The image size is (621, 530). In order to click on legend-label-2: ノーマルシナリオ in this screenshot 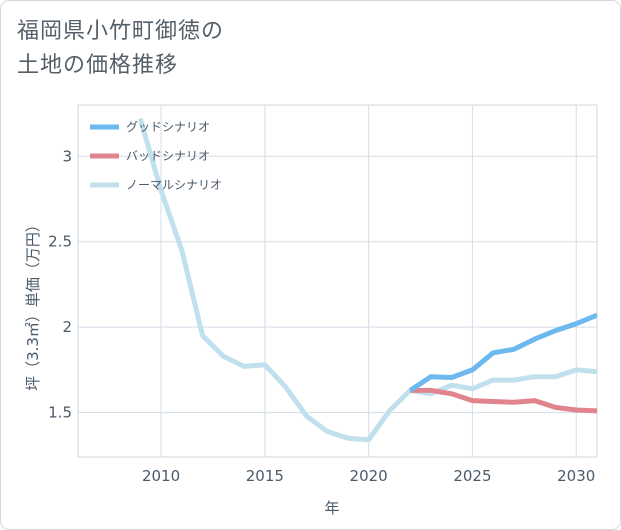, I will do `click(174, 185)`.